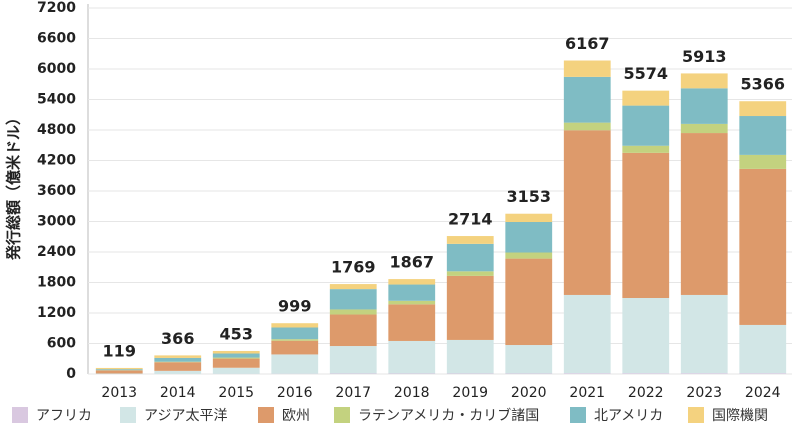  What do you see at coordinates (704, 56) in the screenshot?
I see `total-label: 5913` at bounding box center [704, 56].